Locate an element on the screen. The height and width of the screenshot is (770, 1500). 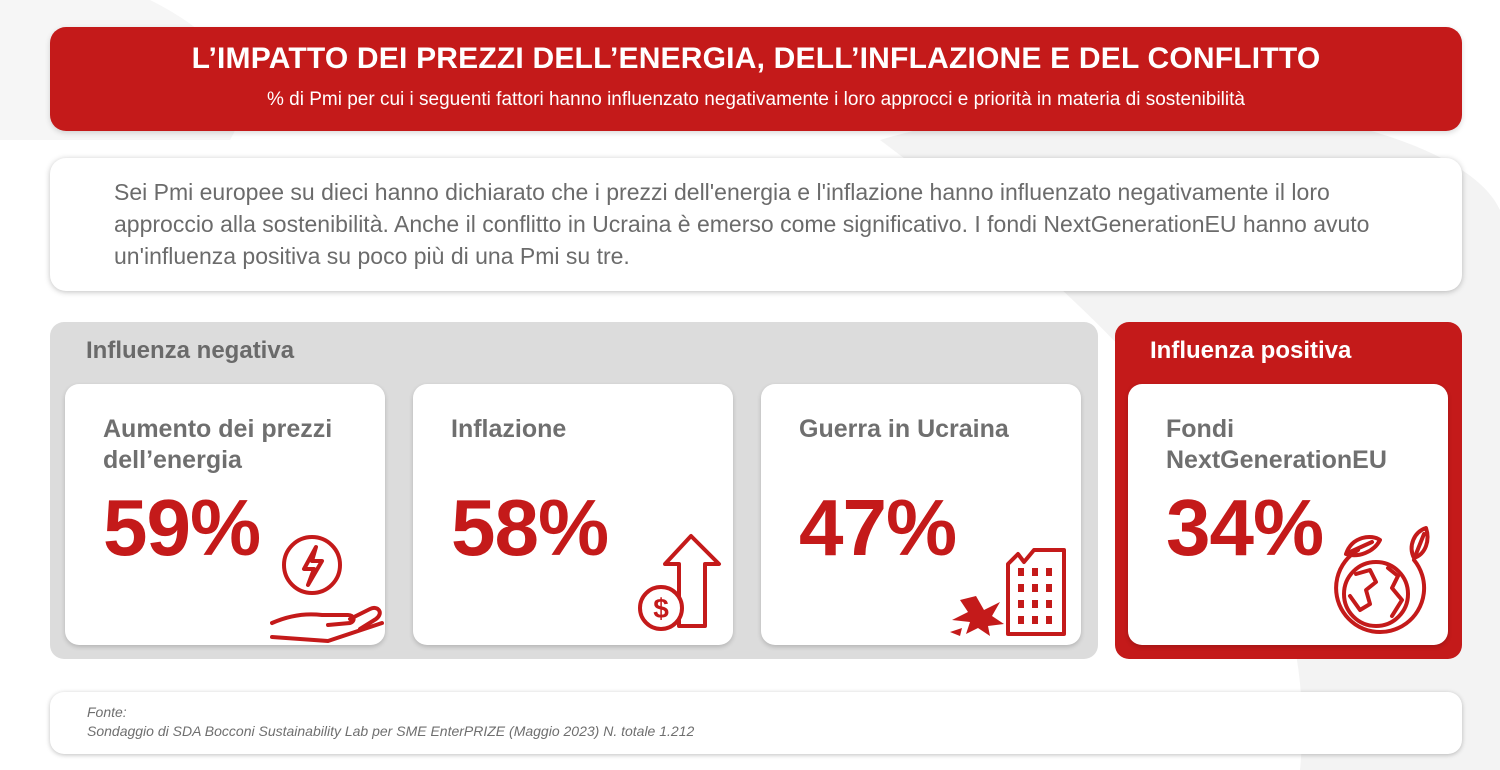
stat-value: 58% is located at coordinates (530, 527).